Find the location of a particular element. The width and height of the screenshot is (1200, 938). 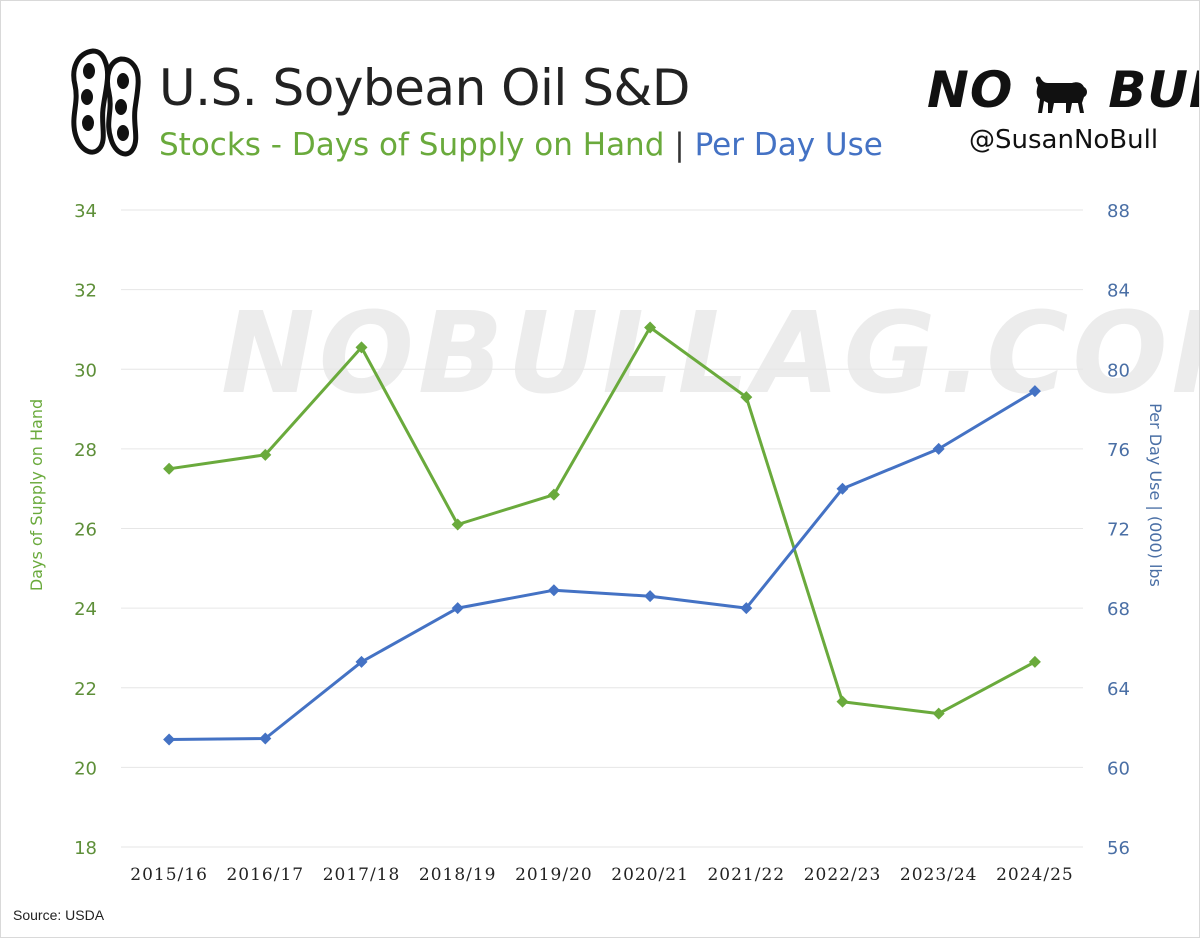

twitter-handle: @SusanNoBull is located at coordinates (1064, 140).